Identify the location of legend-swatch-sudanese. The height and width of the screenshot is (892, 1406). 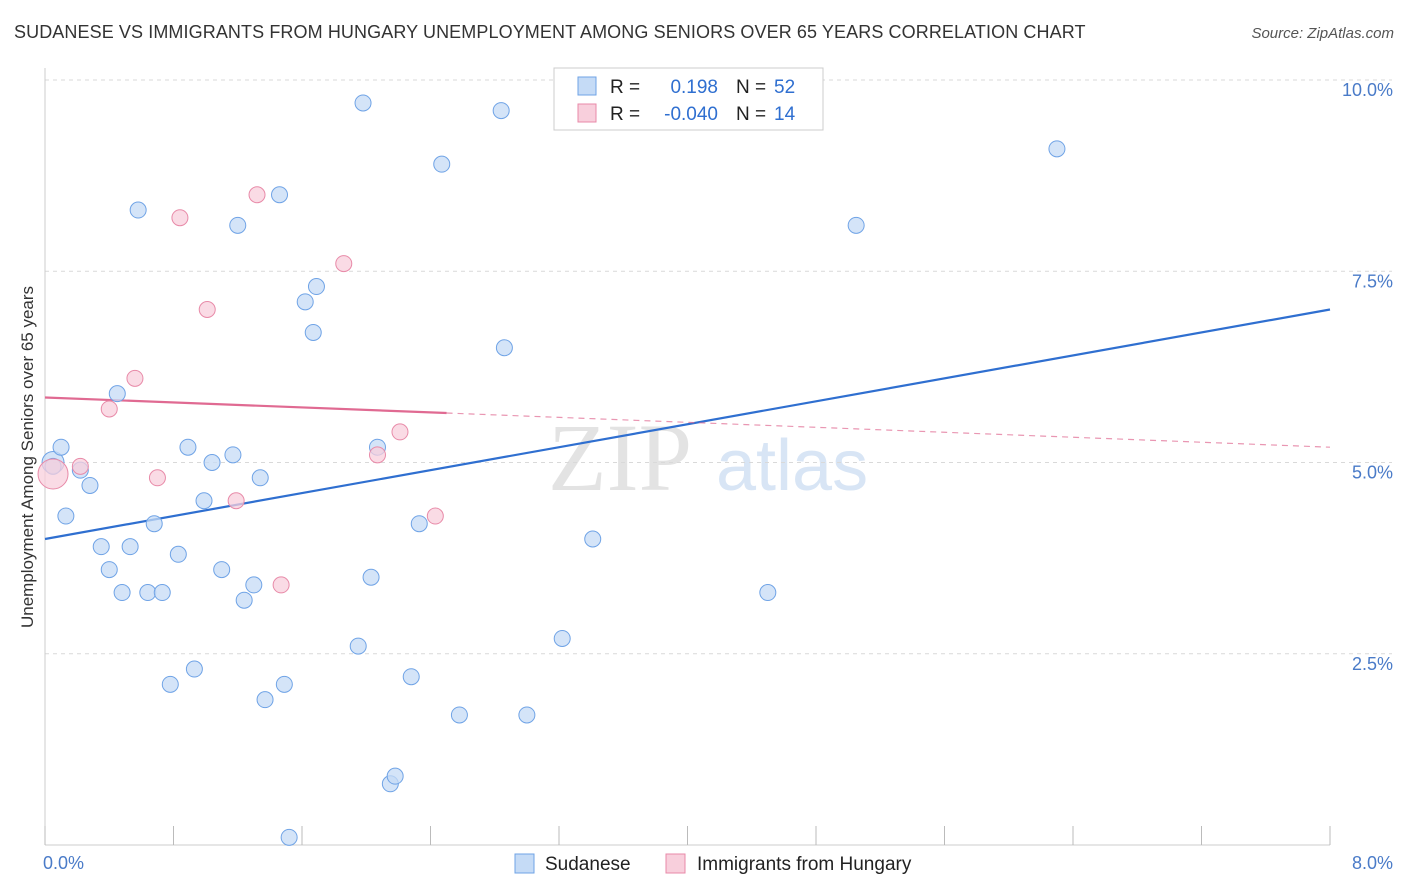
(587, 86).